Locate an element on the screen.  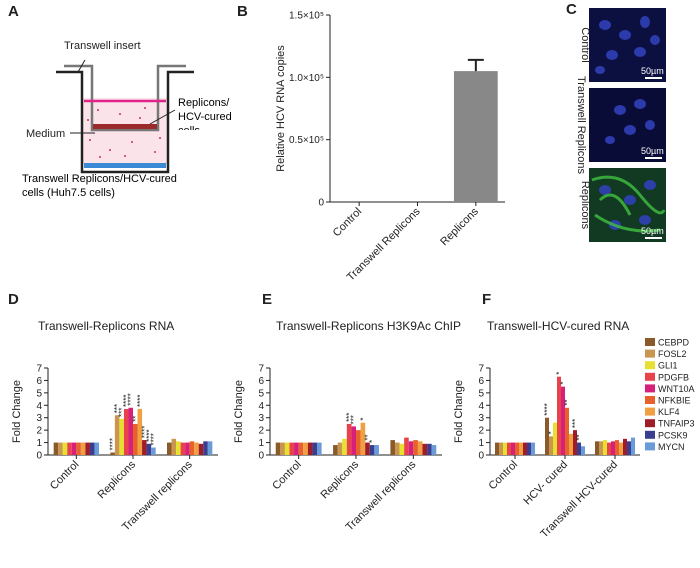
y-tick-label: 4 is located at coordinates (261, 406).